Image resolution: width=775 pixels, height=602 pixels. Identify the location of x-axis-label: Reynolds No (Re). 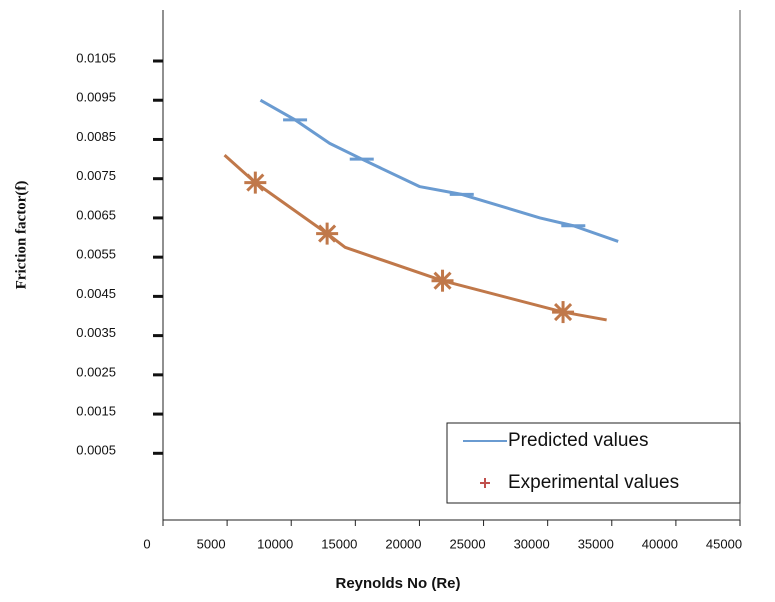
(397, 583).